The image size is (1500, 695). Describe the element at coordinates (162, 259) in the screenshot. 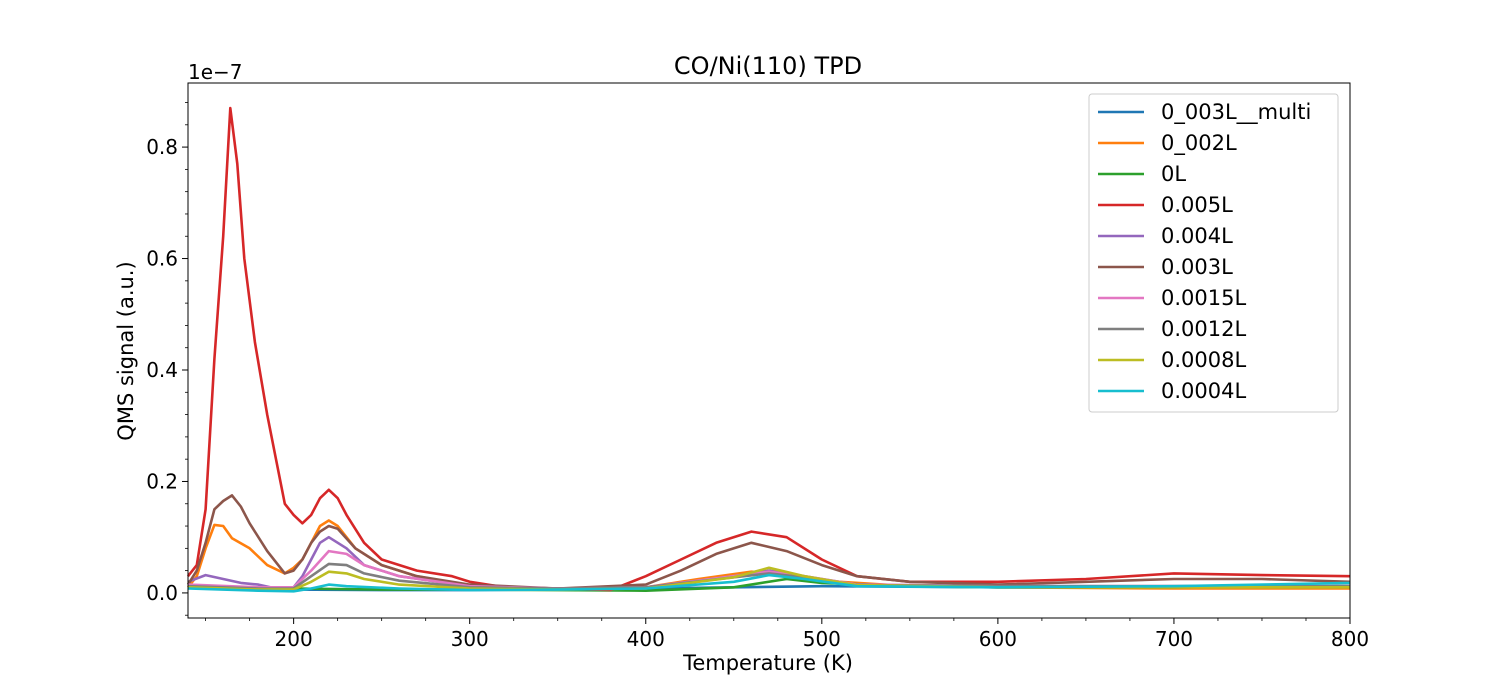

I see `y-tick-label-3: 0.6` at that location.